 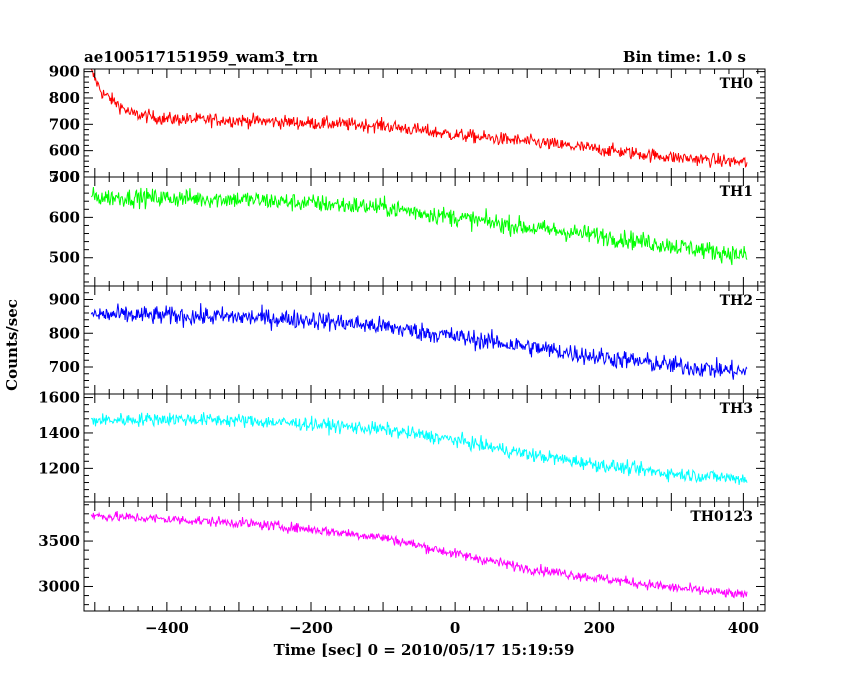 I want to click on y-tick-label: 1600, so click(x=59, y=398).